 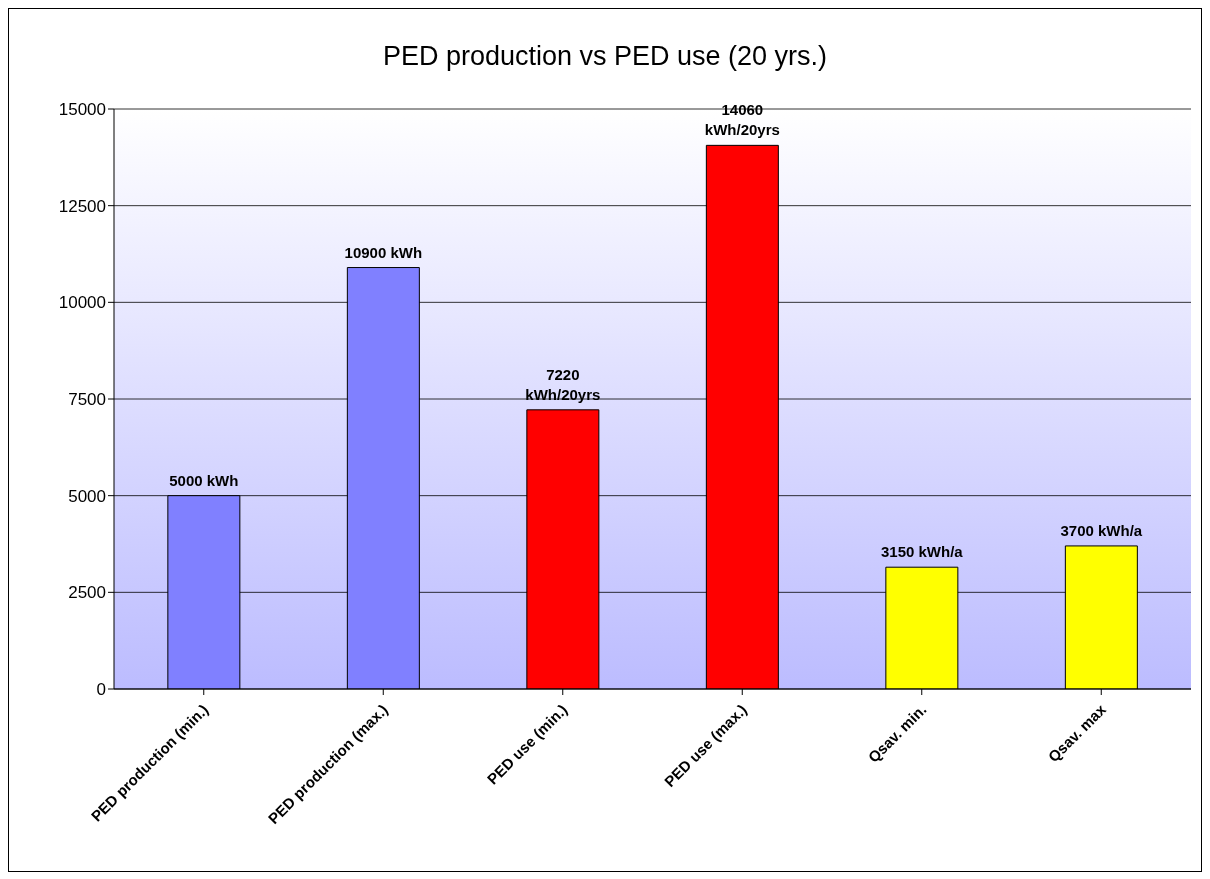 I want to click on data-label: 3700 kWh/a, so click(x=1101, y=530).